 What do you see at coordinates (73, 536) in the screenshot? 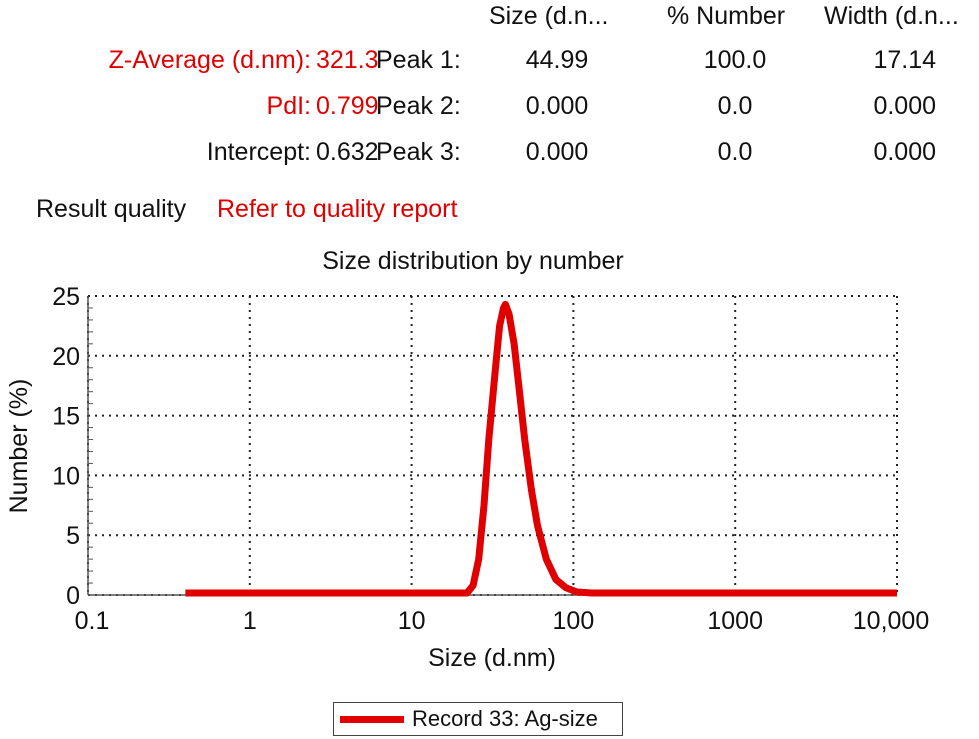
I see `y-tick-label: 5` at bounding box center [73, 536].